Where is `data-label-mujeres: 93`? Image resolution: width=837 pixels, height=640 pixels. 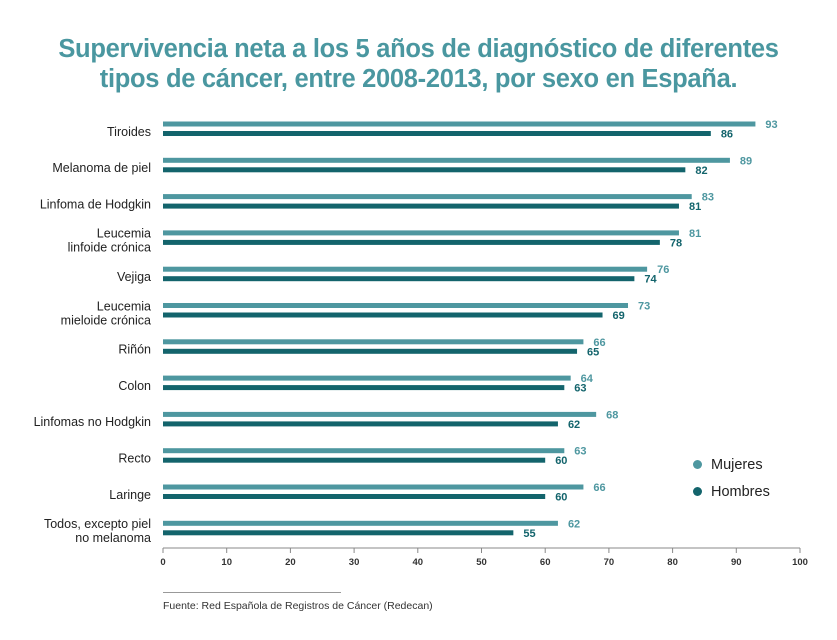
data-label-mujeres: 93 is located at coordinates (771, 125).